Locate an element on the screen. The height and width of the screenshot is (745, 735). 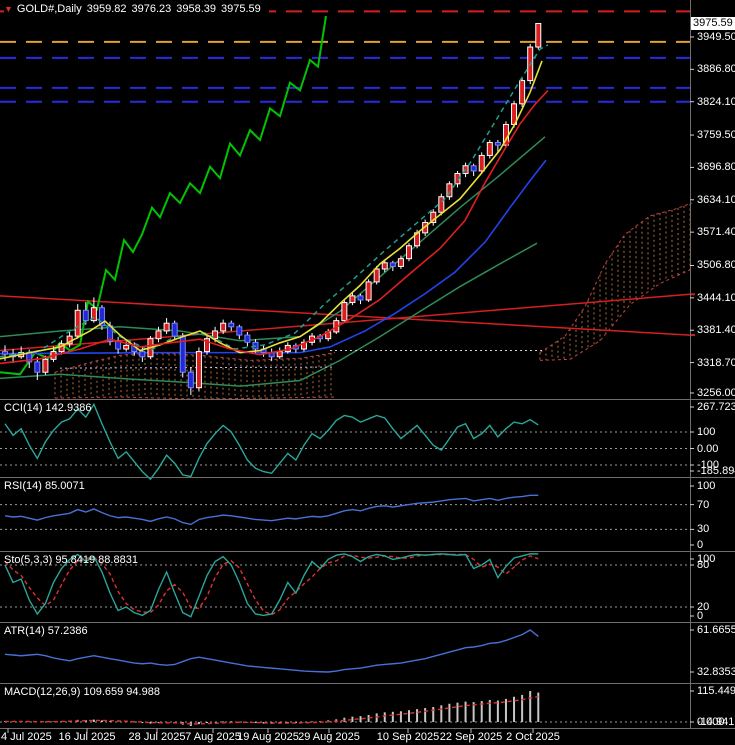
date-label: 29 Aug 2025 is located at coordinates (329, 737).